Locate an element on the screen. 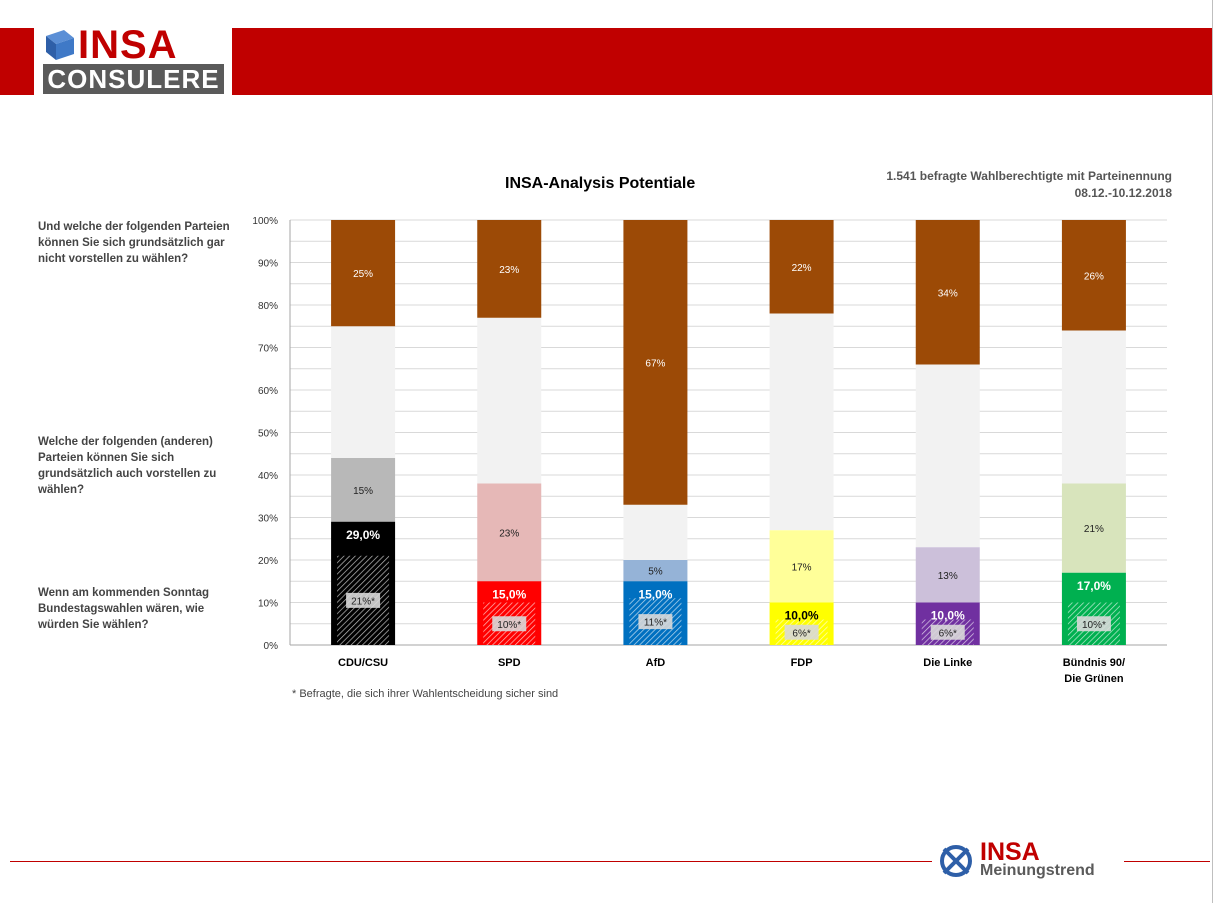  data-label-also: 17% is located at coordinates (802, 567).